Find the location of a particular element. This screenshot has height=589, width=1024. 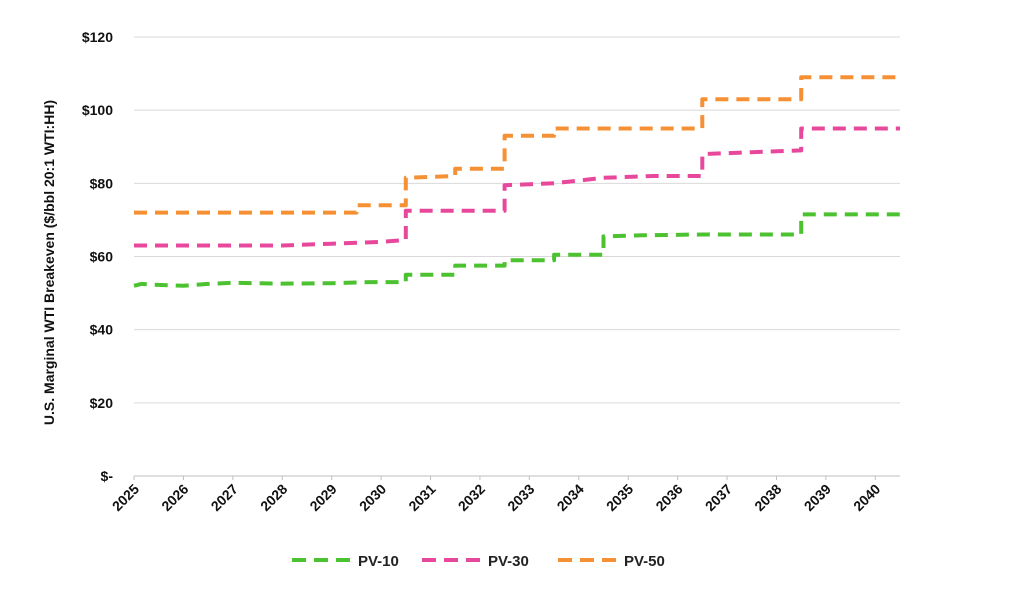

x-tick-label: 2029 is located at coordinates (322, 497).